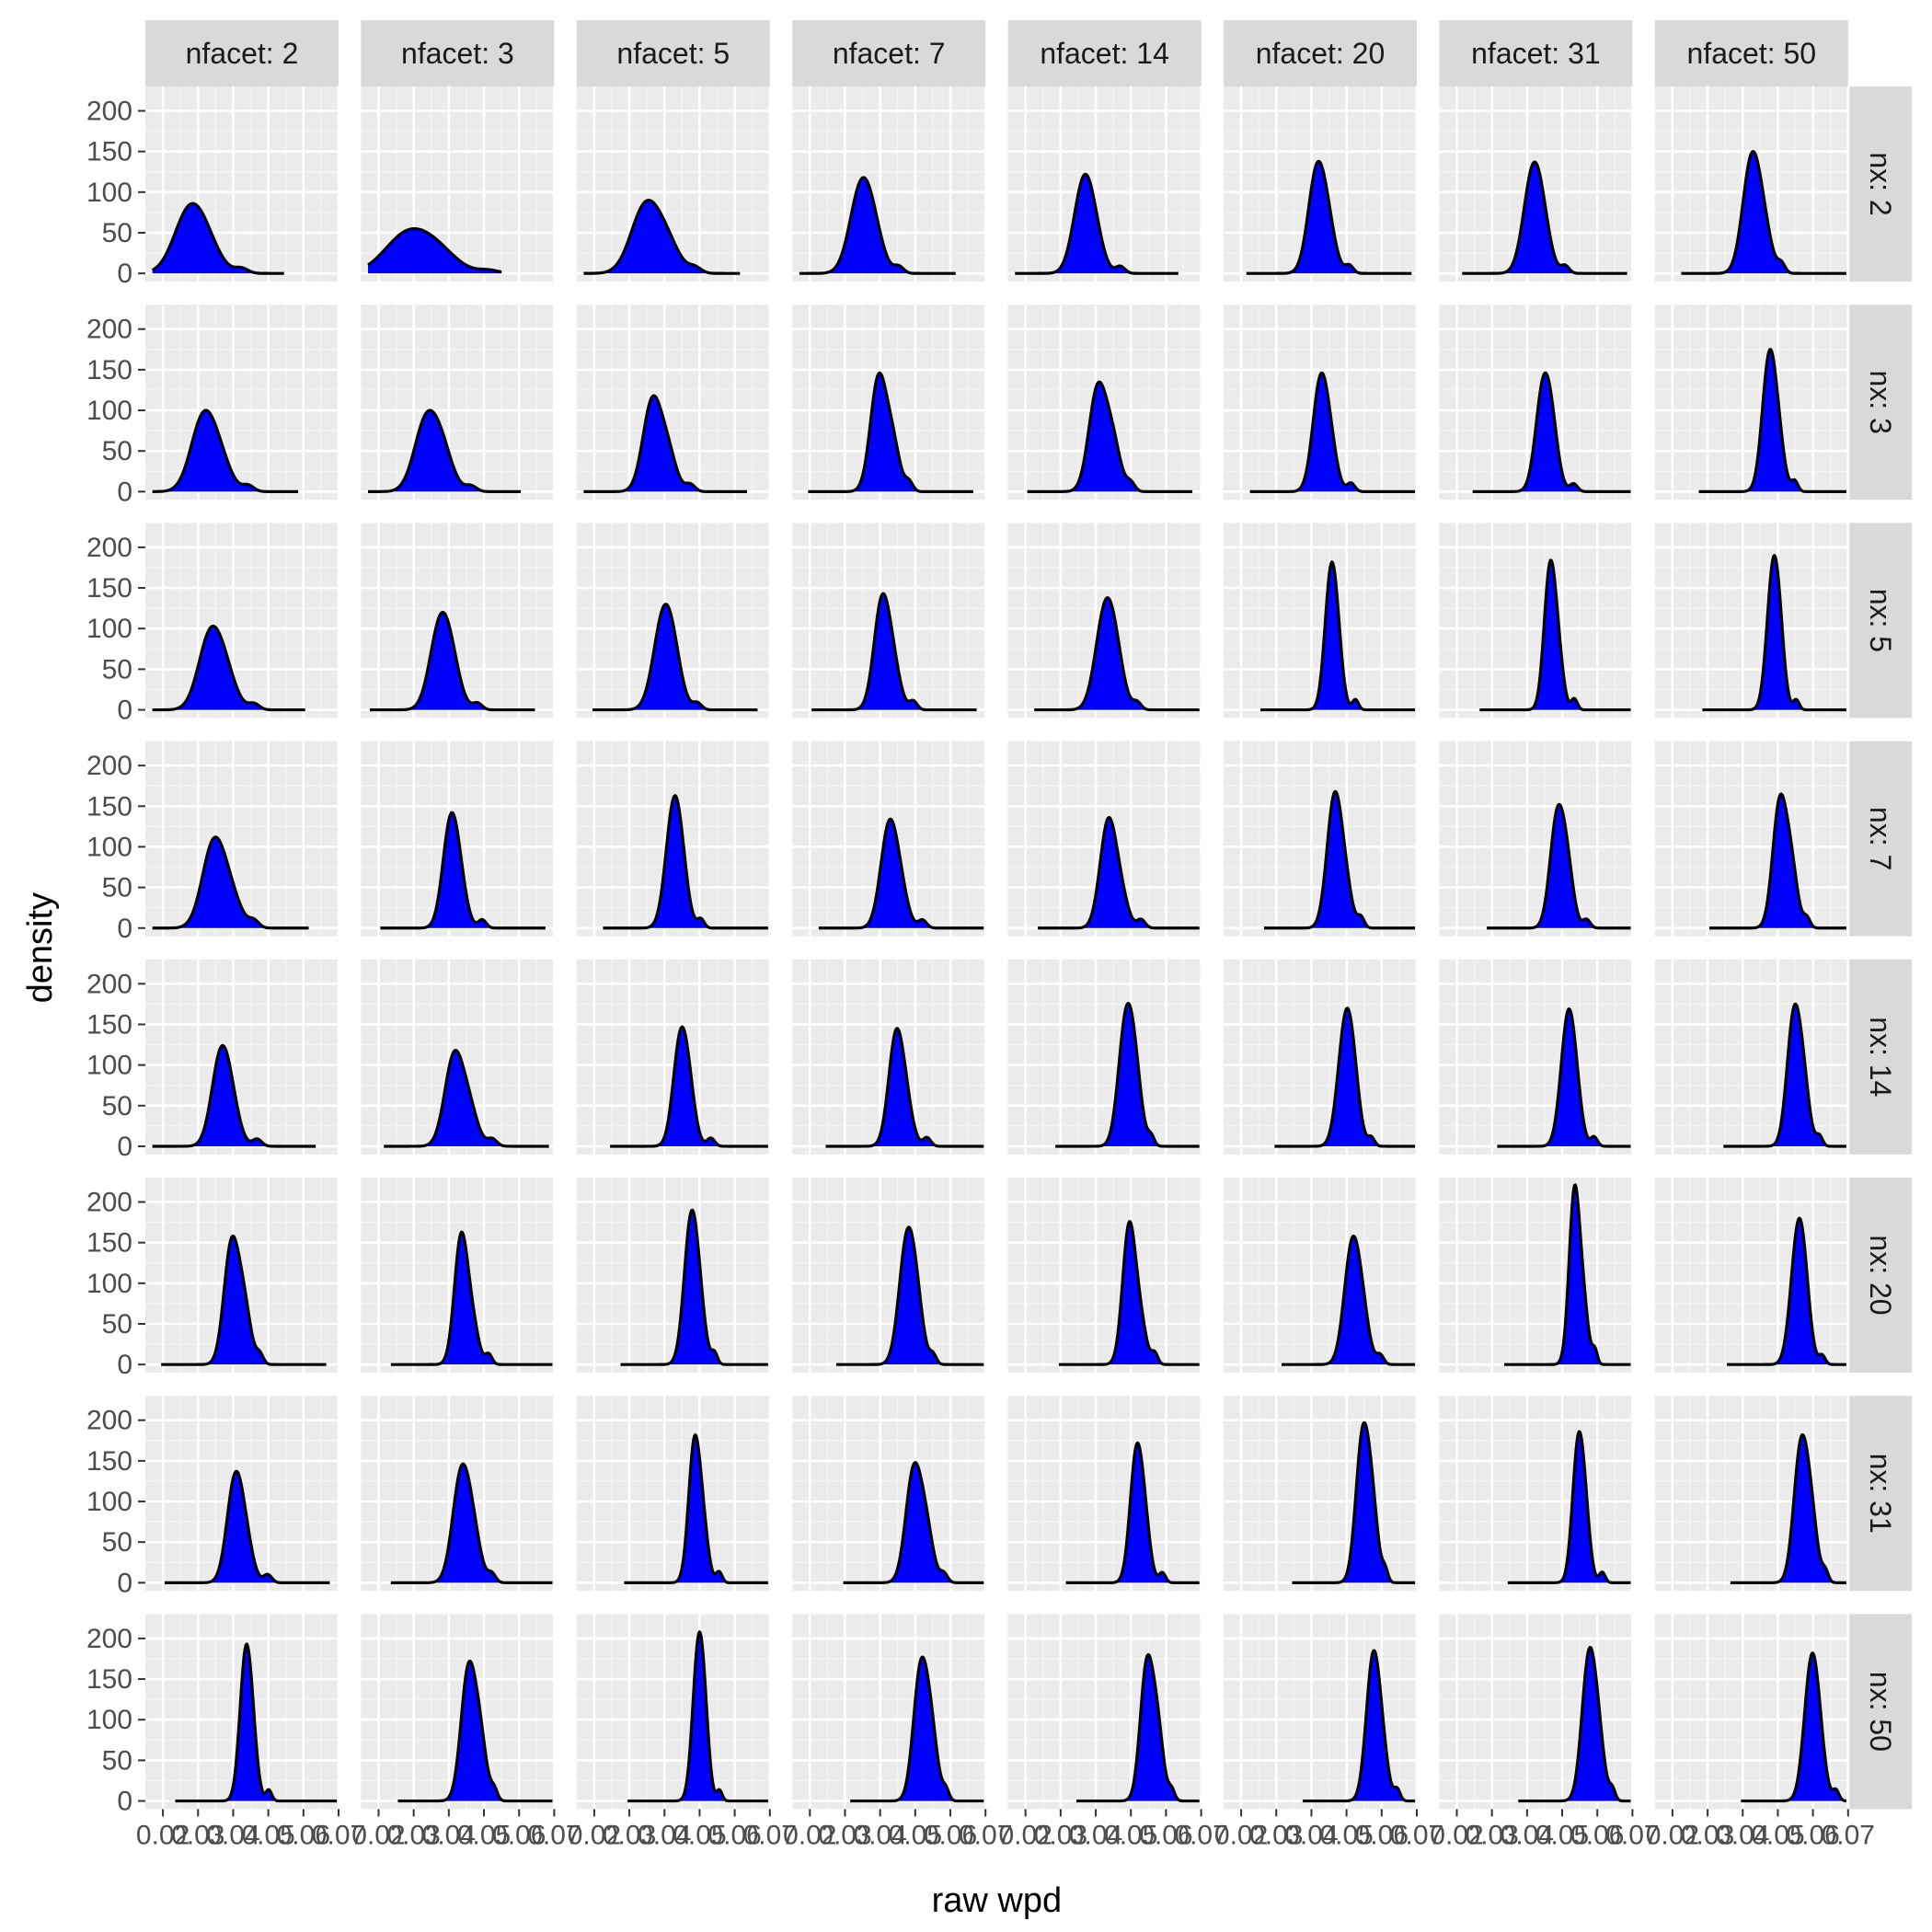 Image resolution: width=1932 pixels, height=1932 pixels. I want to click on col-strip-label: nfacet: 2, so click(242, 53).